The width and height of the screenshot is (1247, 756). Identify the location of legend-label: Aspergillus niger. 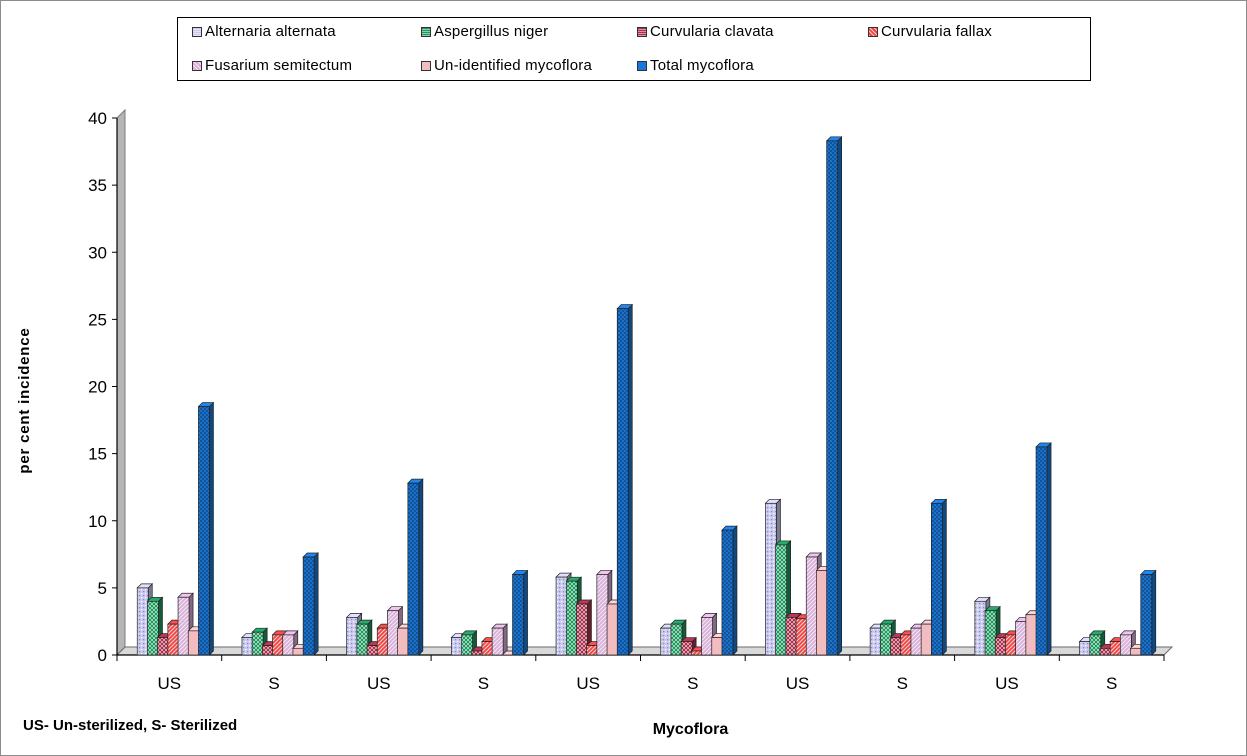
(491, 31).